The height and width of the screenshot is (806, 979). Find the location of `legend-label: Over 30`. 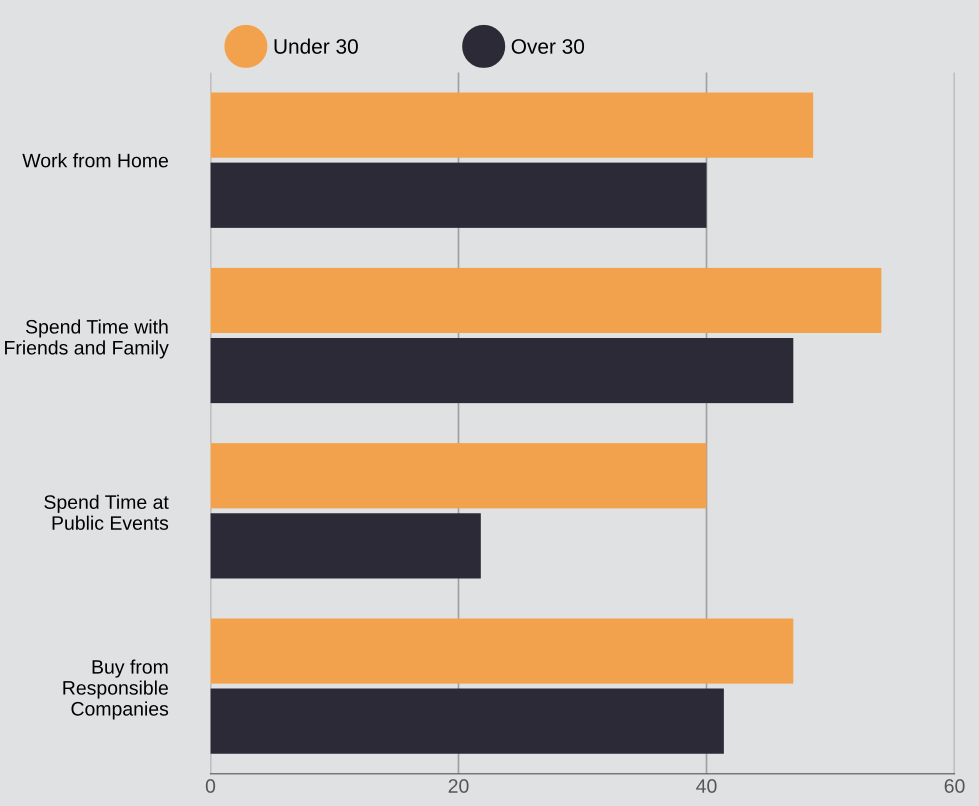

legend-label: Over 30 is located at coordinates (548, 46).